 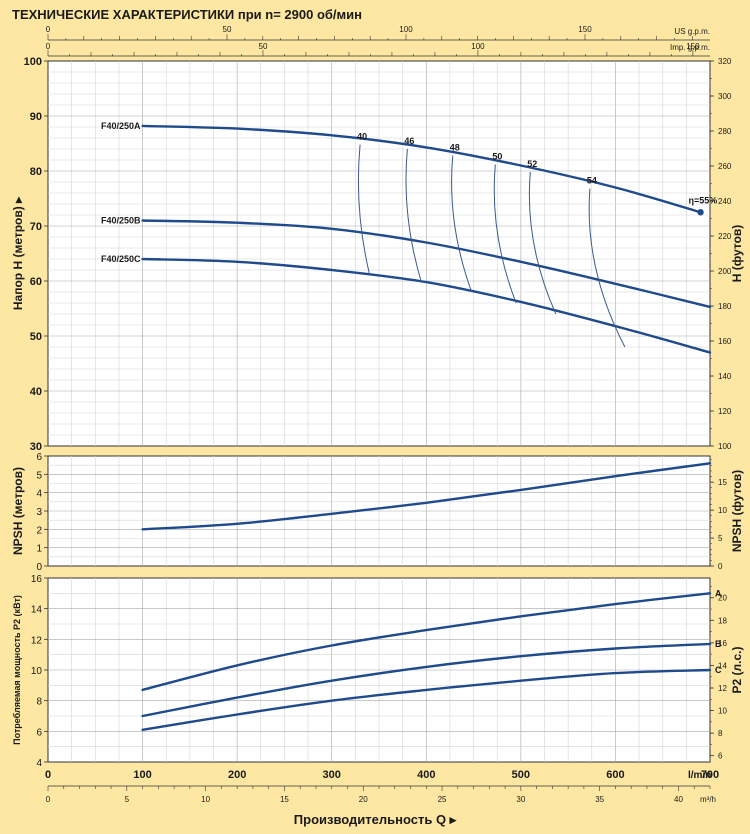 I want to click on y-tick-label: 0, so click(x=39, y=567).